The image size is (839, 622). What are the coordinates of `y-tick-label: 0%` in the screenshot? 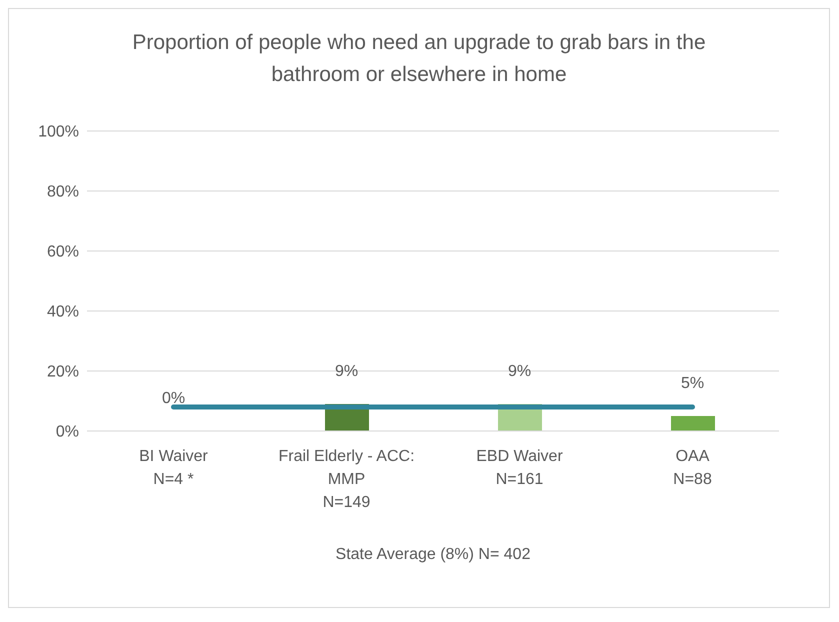 It's located at (67, 432).